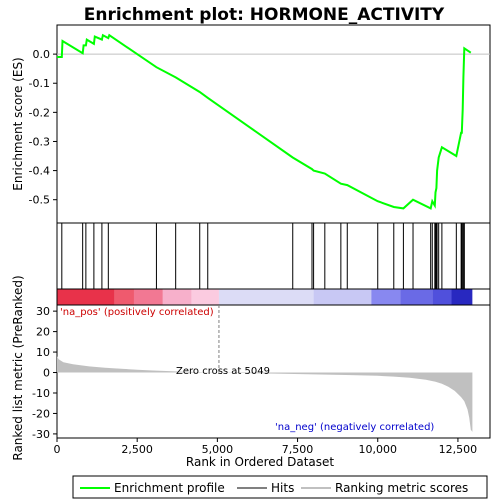  What do you see at coordinates (458, 449) in the screenshot?
I see `x-tick-label: 12,500` at bounding box center [458, 449].